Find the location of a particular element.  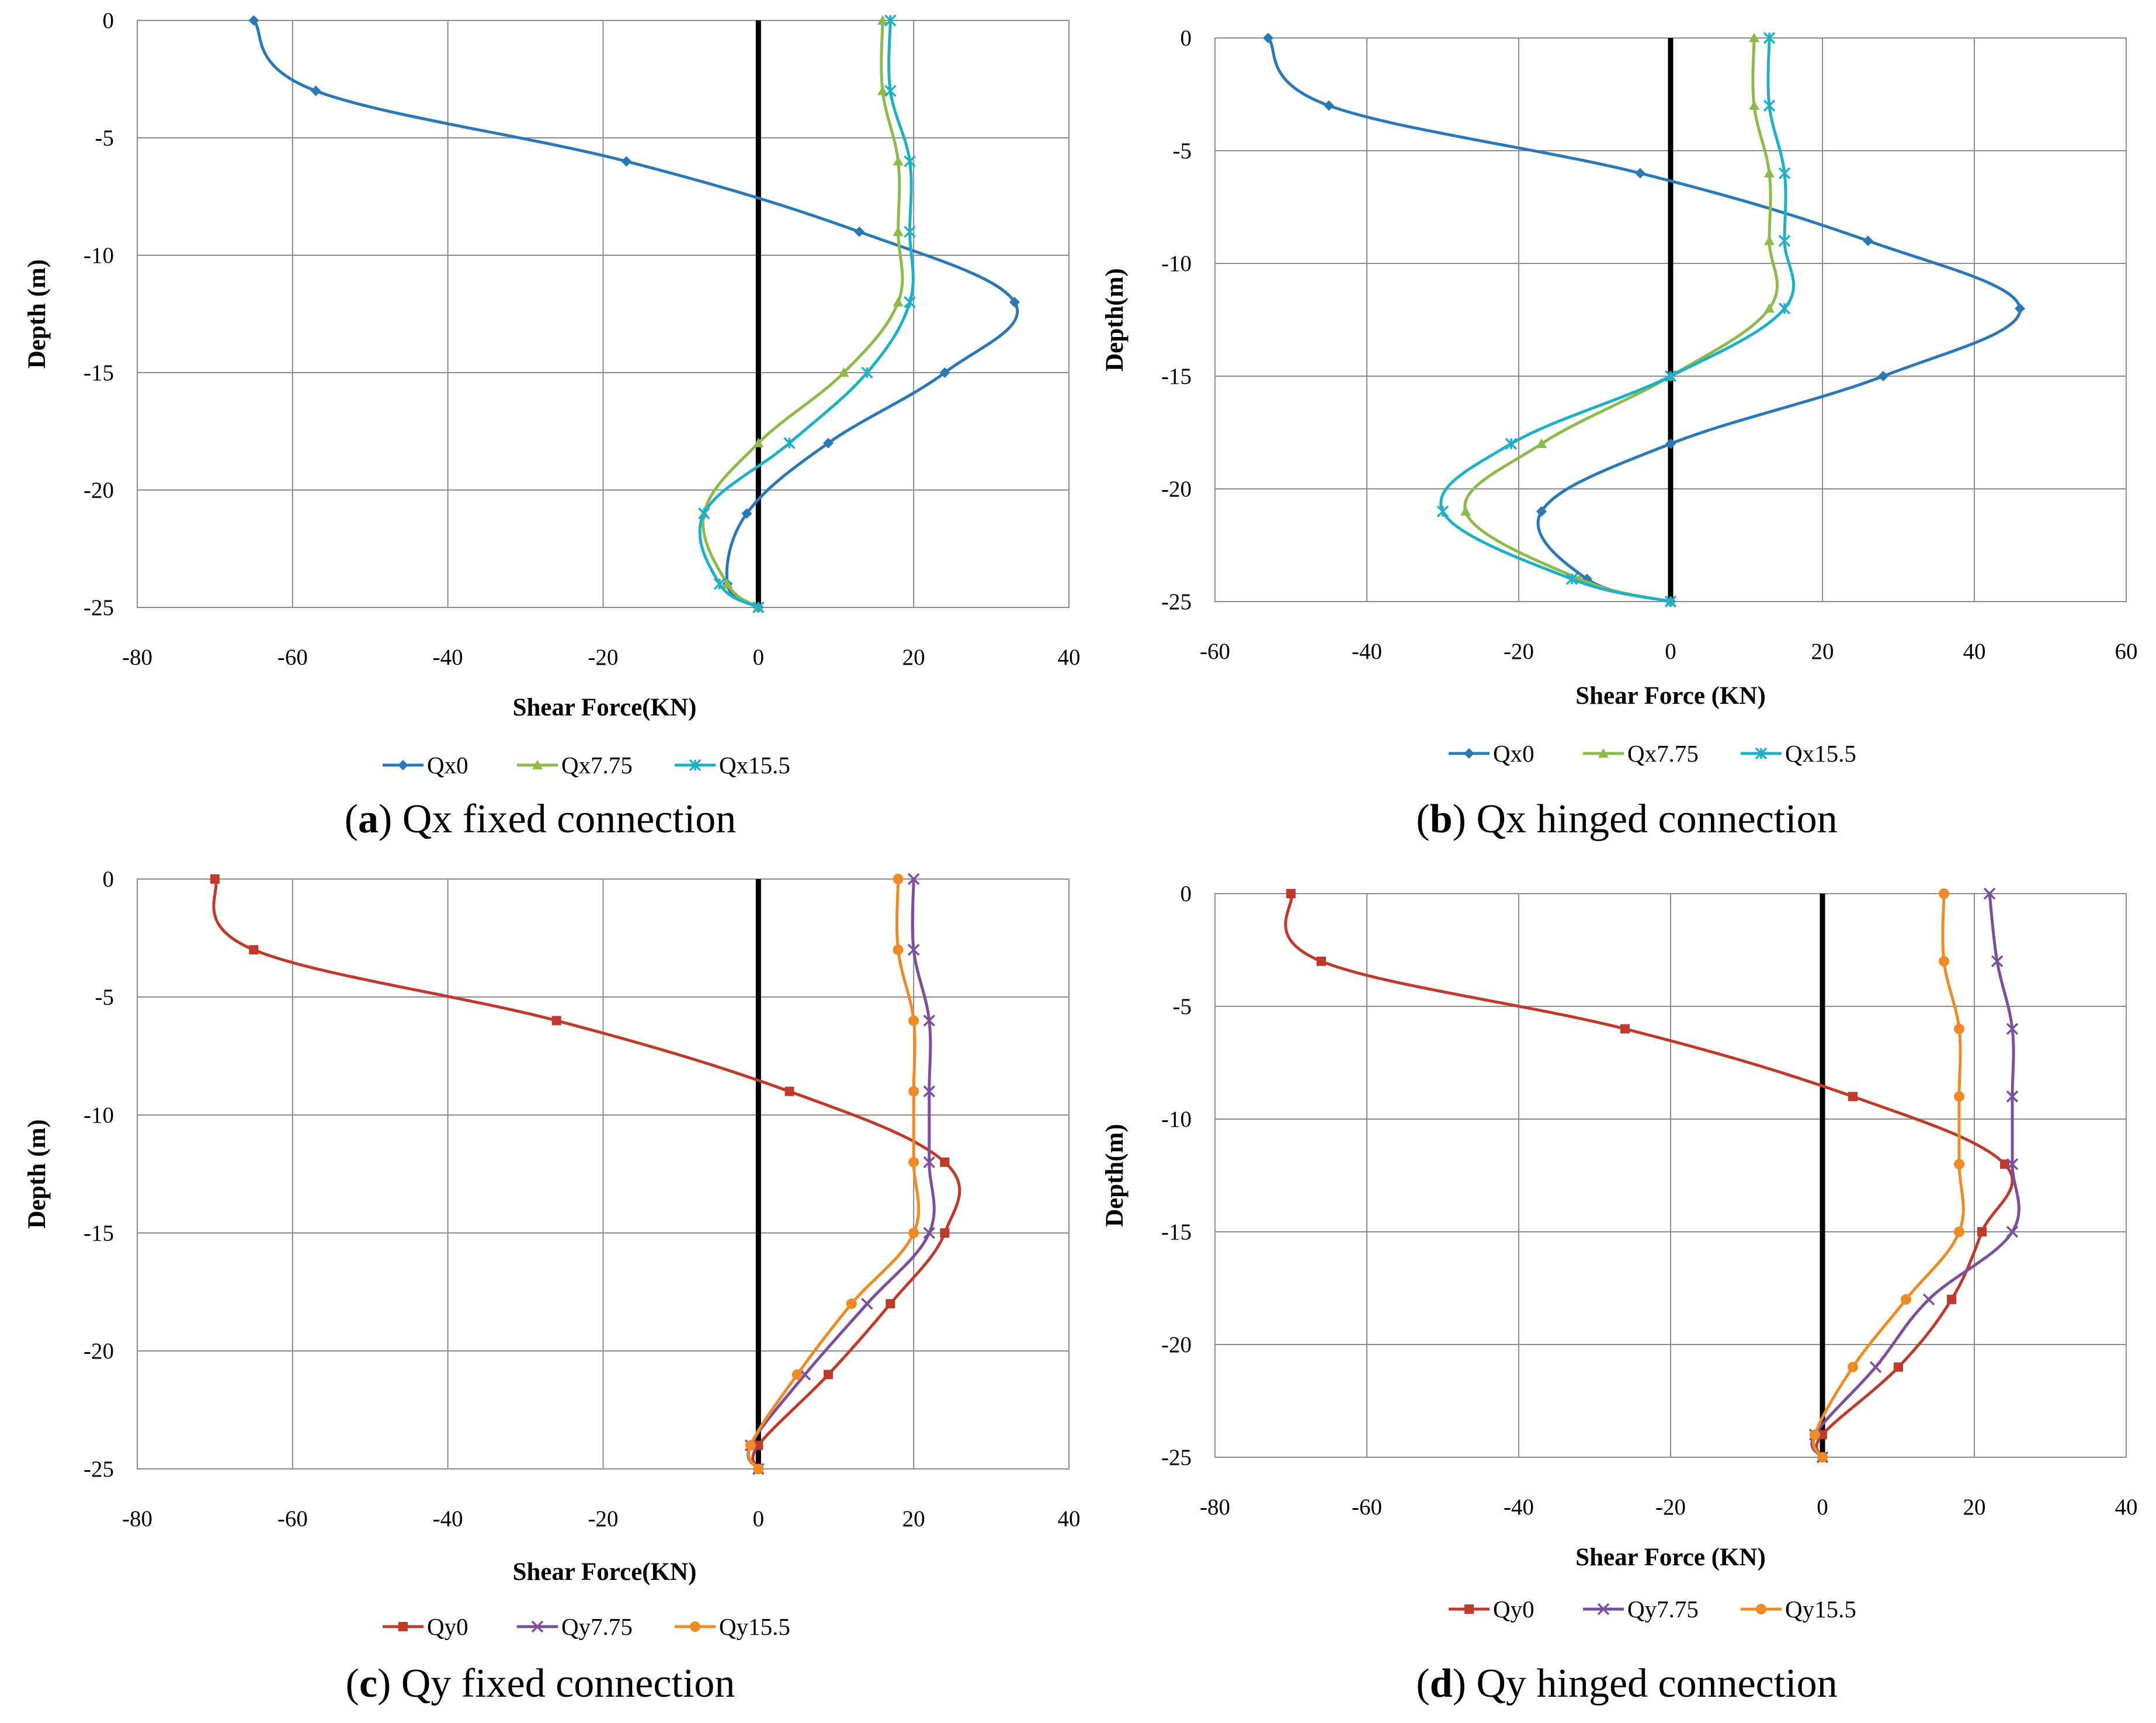

series-Qy0 is located at coordinates (585, 1174).